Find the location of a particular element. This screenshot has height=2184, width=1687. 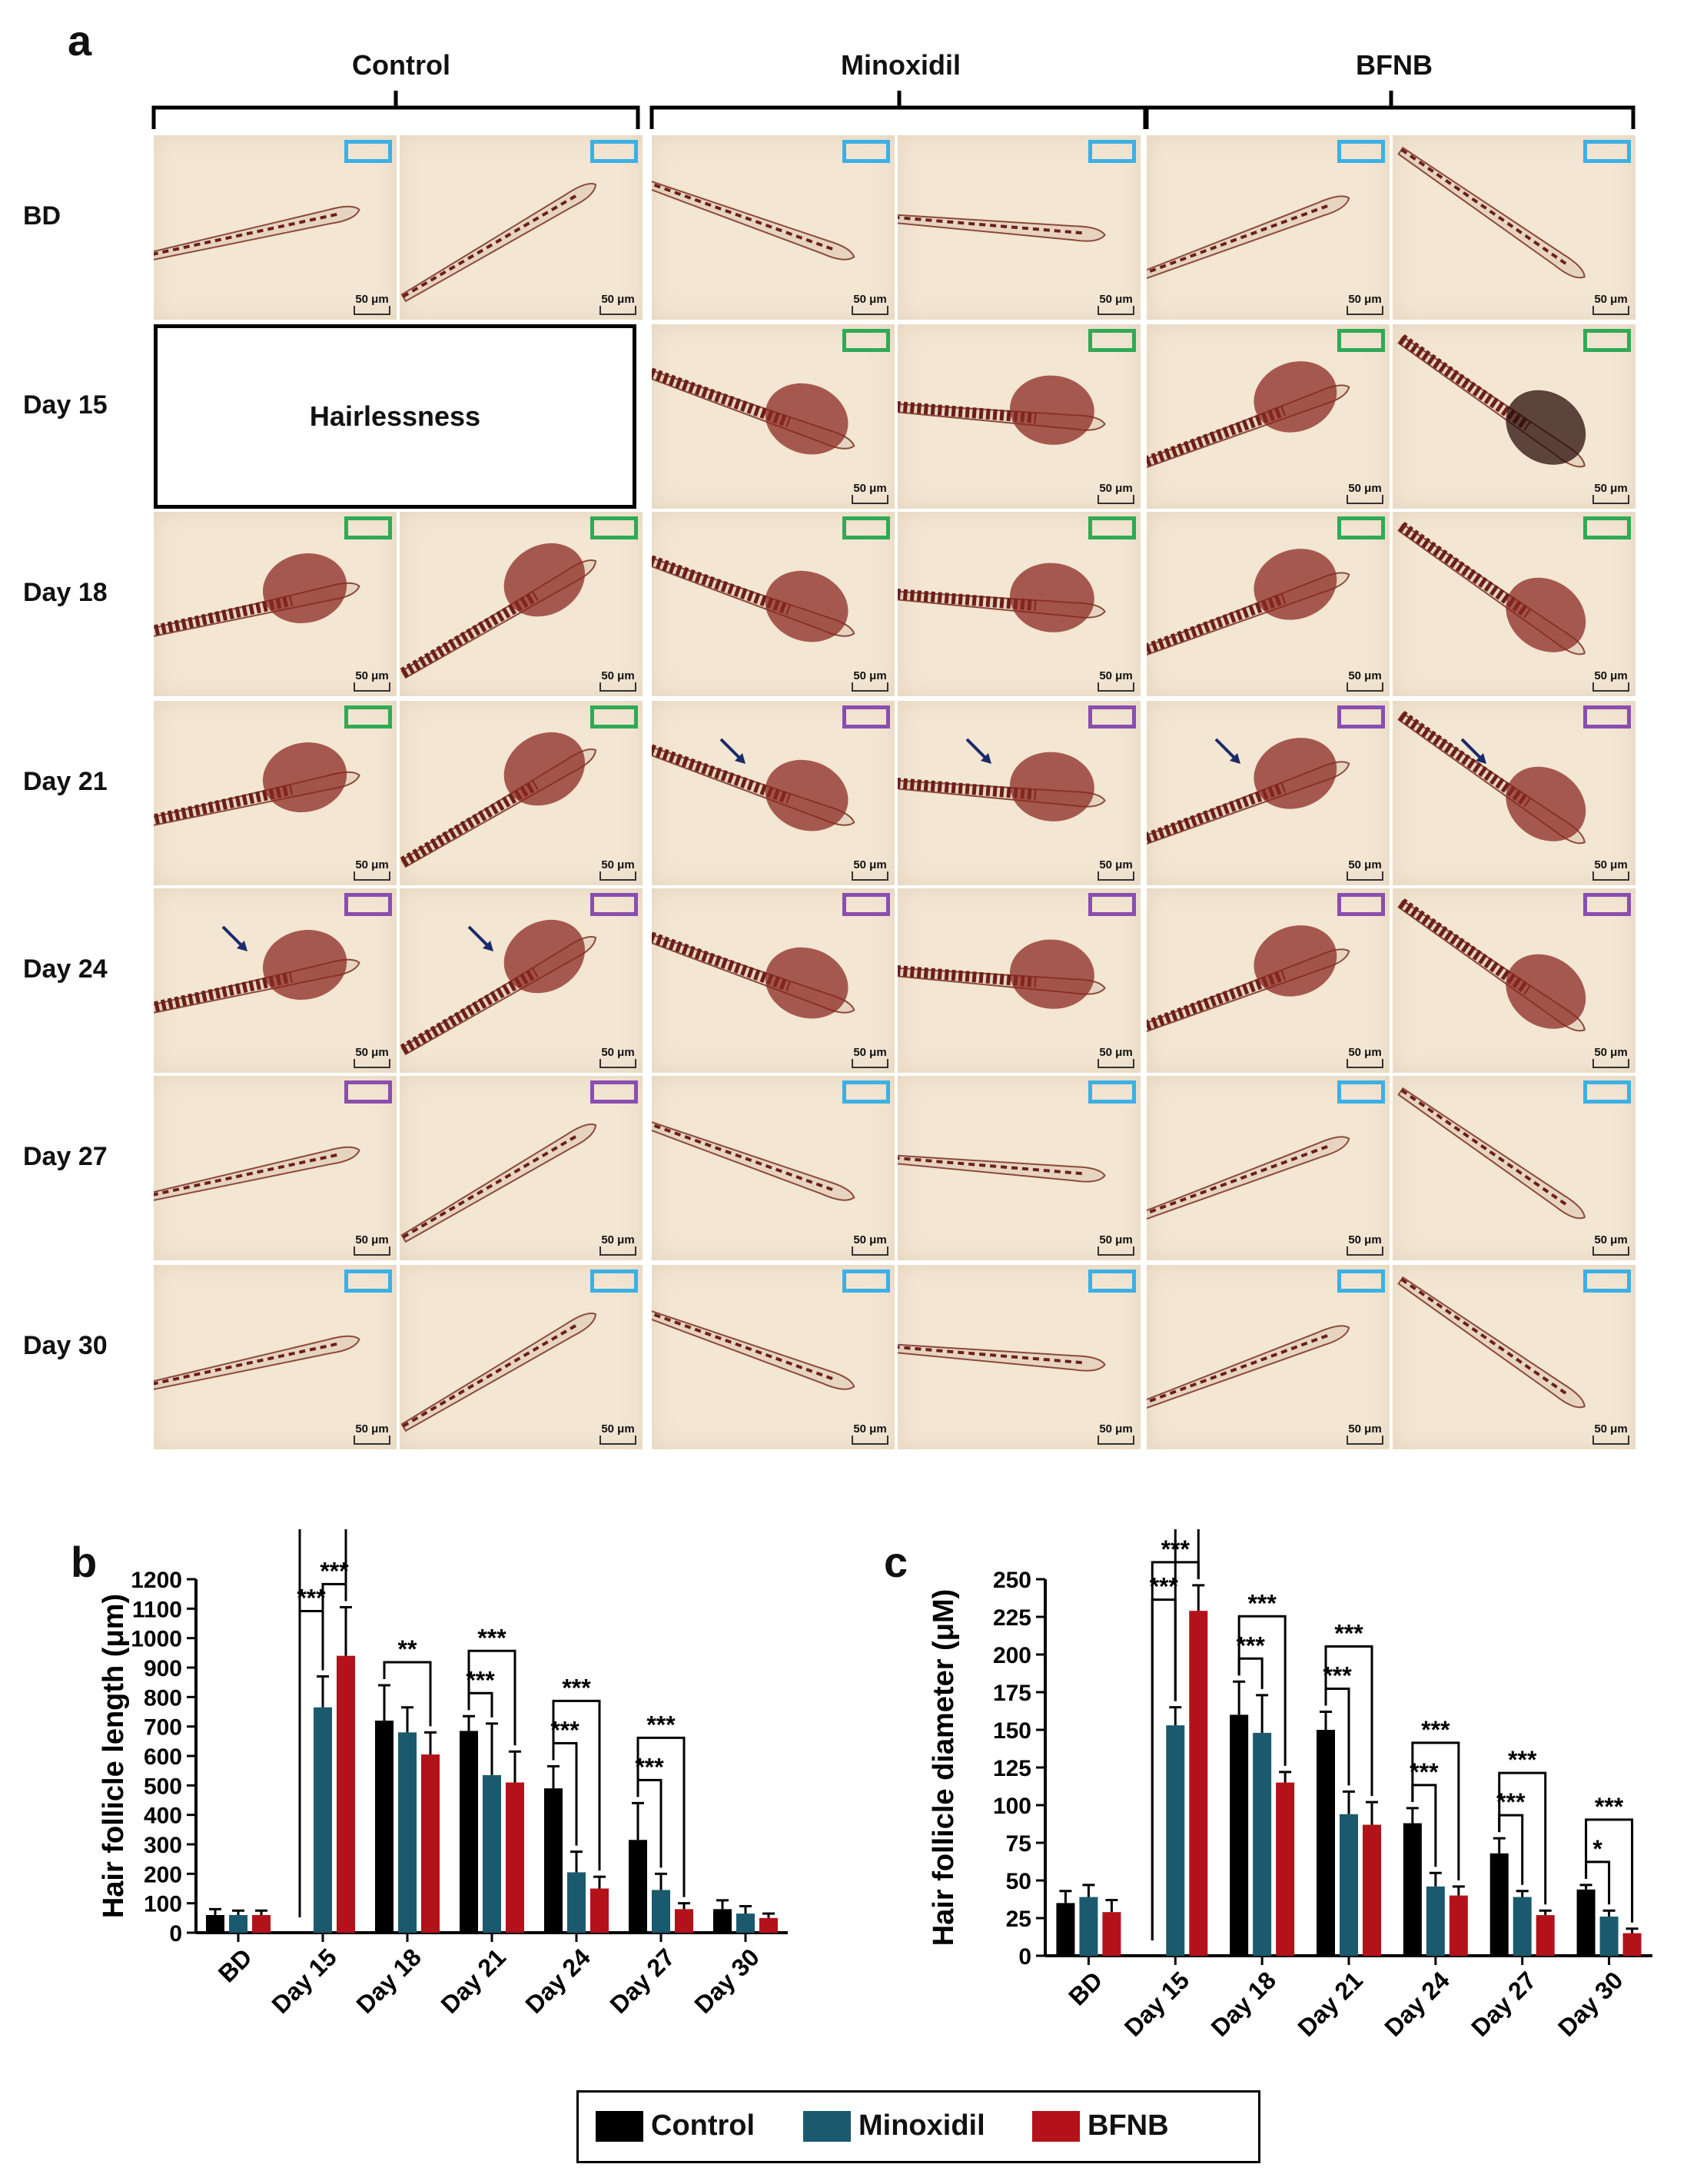

y-tick-label: 125 is located at coordinates (1012, 1768).